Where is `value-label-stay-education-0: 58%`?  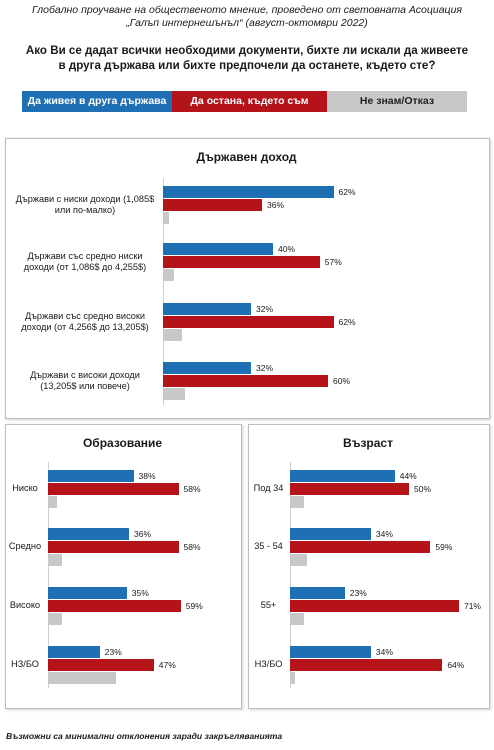 value-label-stay-education-0: 58% is located at coordinates (192, 489).